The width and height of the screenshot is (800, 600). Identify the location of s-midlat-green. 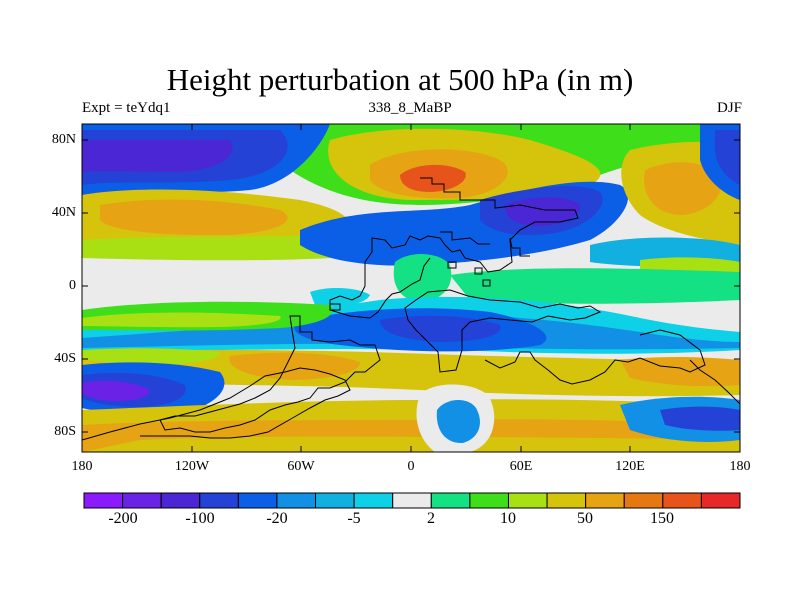
(151, 356).